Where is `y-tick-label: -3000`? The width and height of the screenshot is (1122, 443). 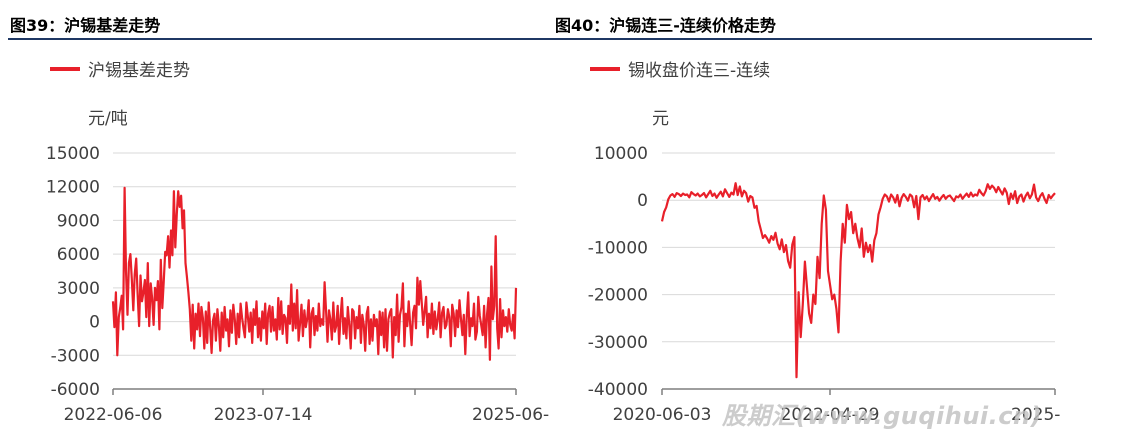
y-tick-label: -3000 is located at coordinates (75, 356).